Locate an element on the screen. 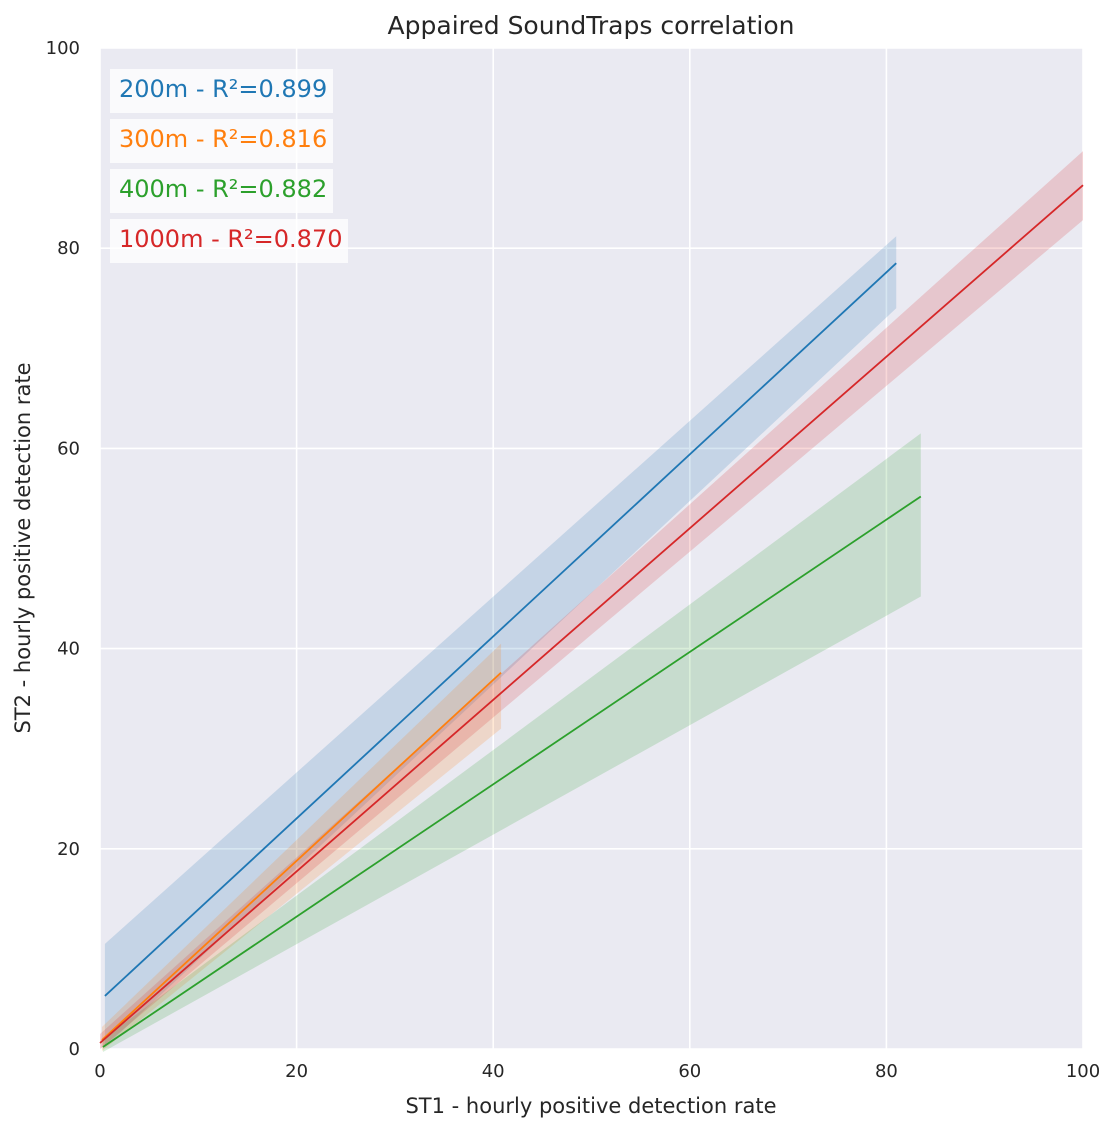  r2-annotation: 300m - R²=0.816 is located at coordinates (221, 141).